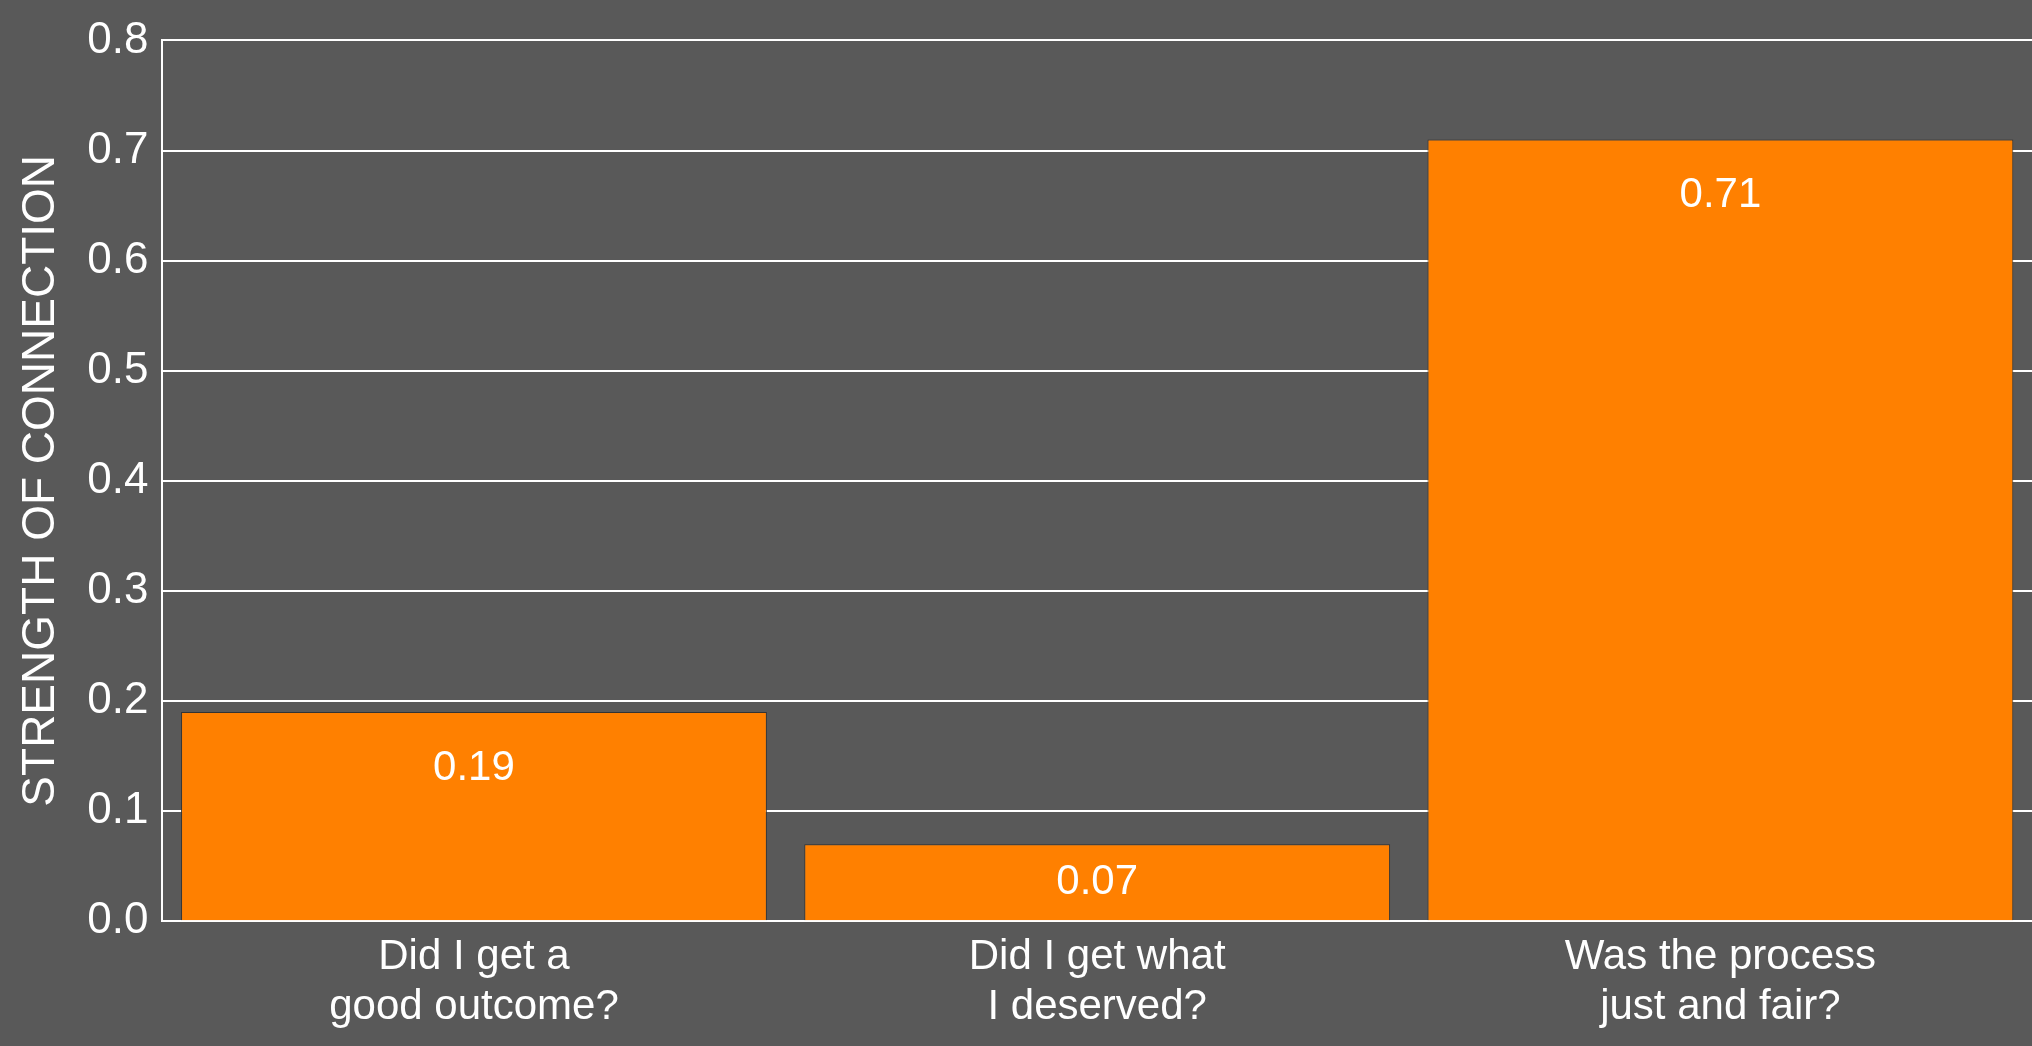 The height and width of the screenshot is (1046, 2032). Describe the element at coordinates (118, 37) in the screenshot. I see `y-tick-label: 0.8` at that location.